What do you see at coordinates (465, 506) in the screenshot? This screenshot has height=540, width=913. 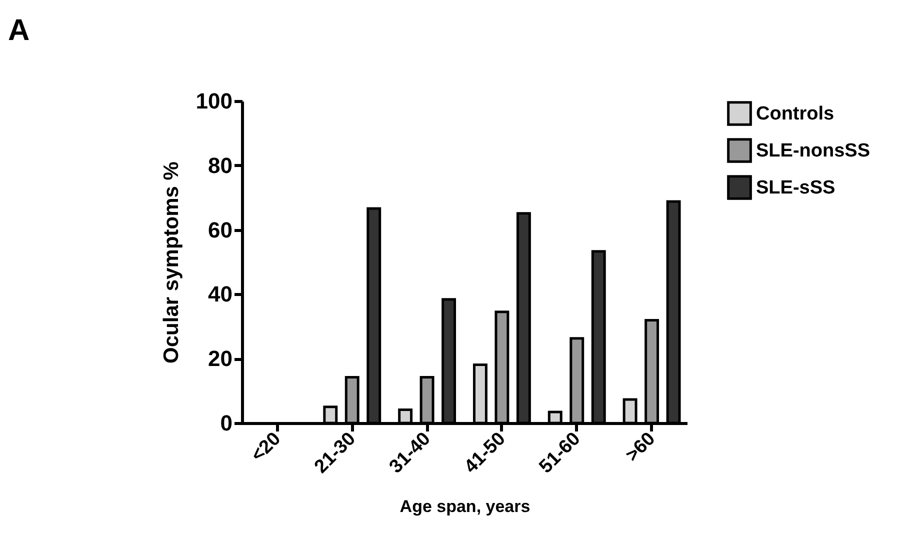 I see `x-axis-title: Age span, years` at bounding box center [465, 506].